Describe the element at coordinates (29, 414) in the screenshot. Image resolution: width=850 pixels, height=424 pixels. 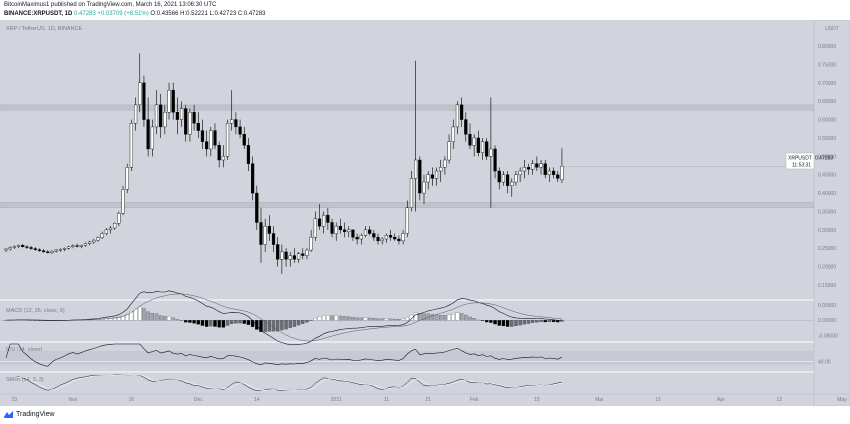
I see `tradingview-logo: TradingView` at that location.